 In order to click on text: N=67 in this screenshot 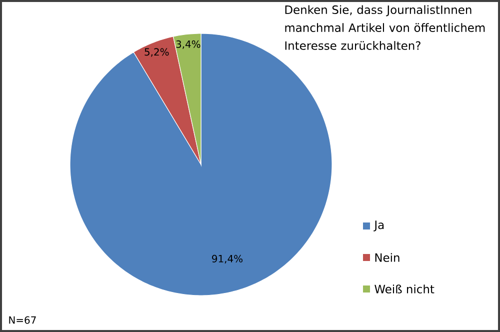, I will do `click(22, 320)`.